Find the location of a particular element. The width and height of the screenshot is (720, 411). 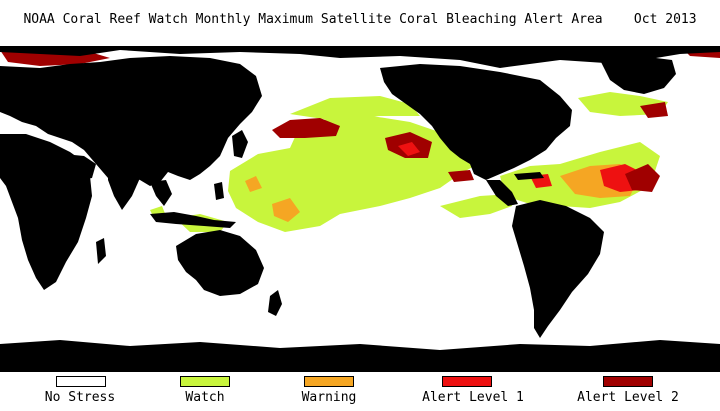

legend-label-warning: Warning is located at coordinates (329, 397).